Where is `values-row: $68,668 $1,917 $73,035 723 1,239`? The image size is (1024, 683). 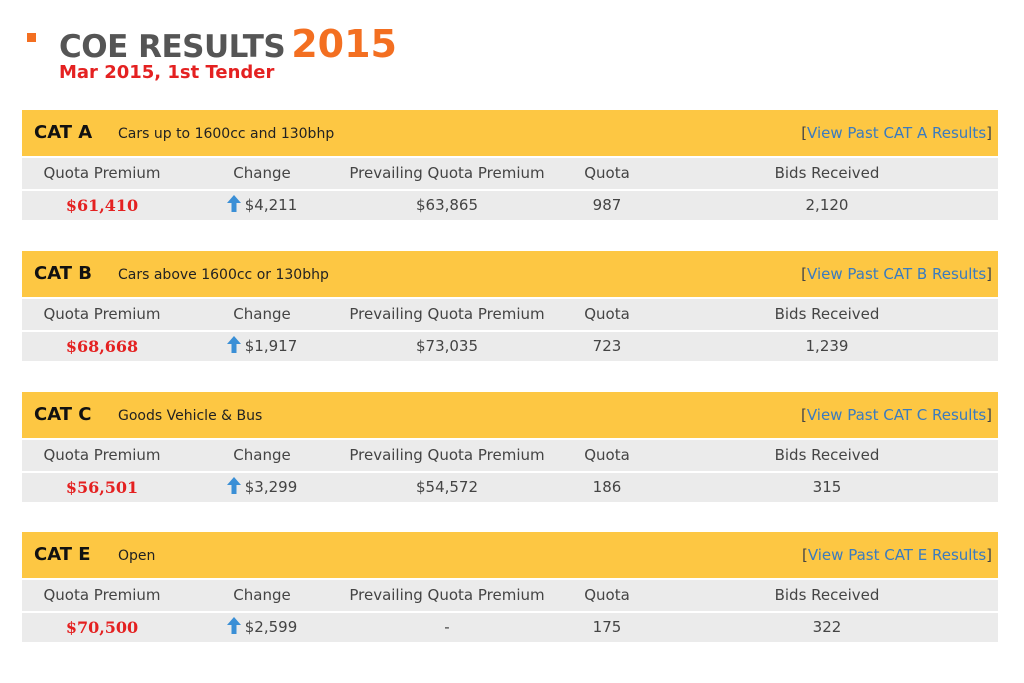
values-row: $68,668 $1,917 $73,035 723 1,239 is located at coordinates (510, 345).